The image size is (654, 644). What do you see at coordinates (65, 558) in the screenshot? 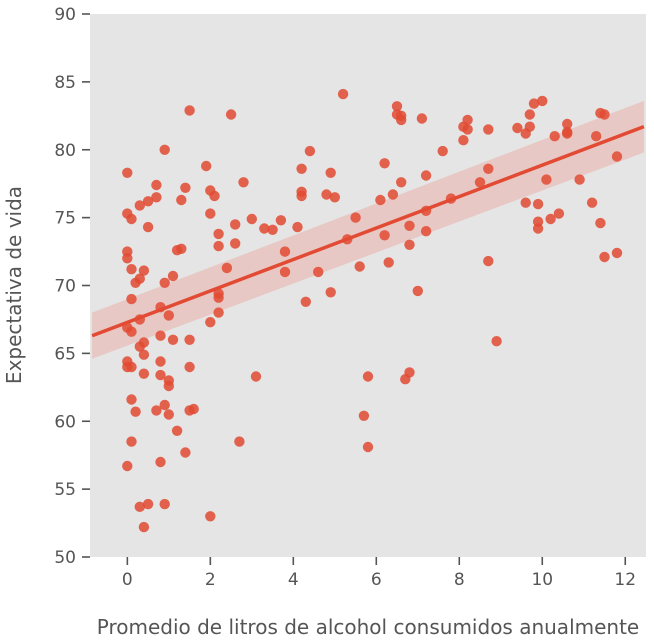
I see `y-tick-label: 50` at bounding box center [65, 558].